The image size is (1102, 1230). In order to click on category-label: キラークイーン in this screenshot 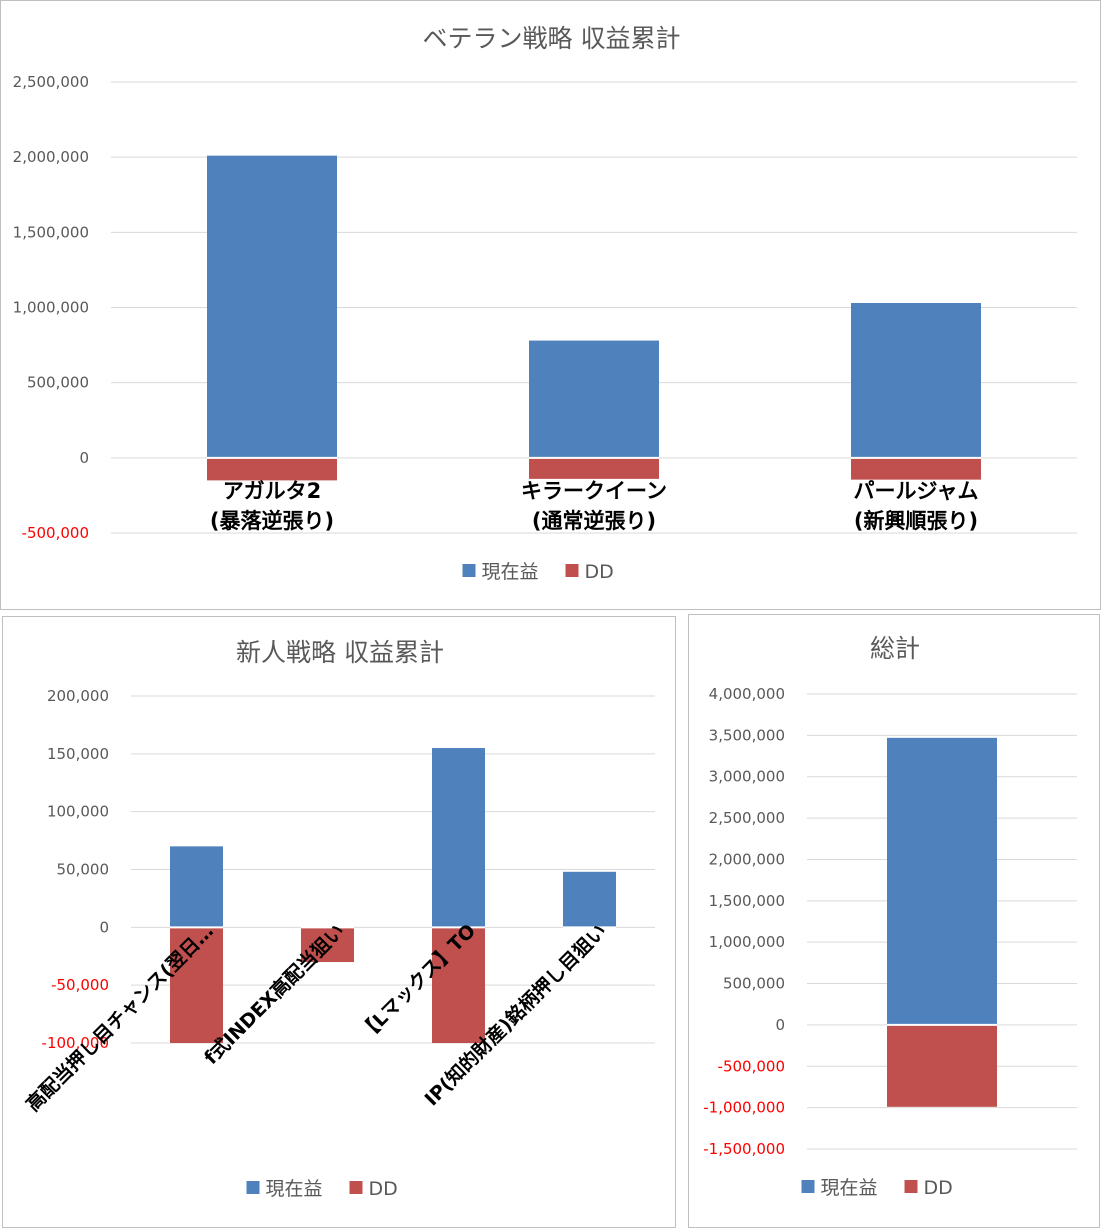, I will do `click(594, 491)`.